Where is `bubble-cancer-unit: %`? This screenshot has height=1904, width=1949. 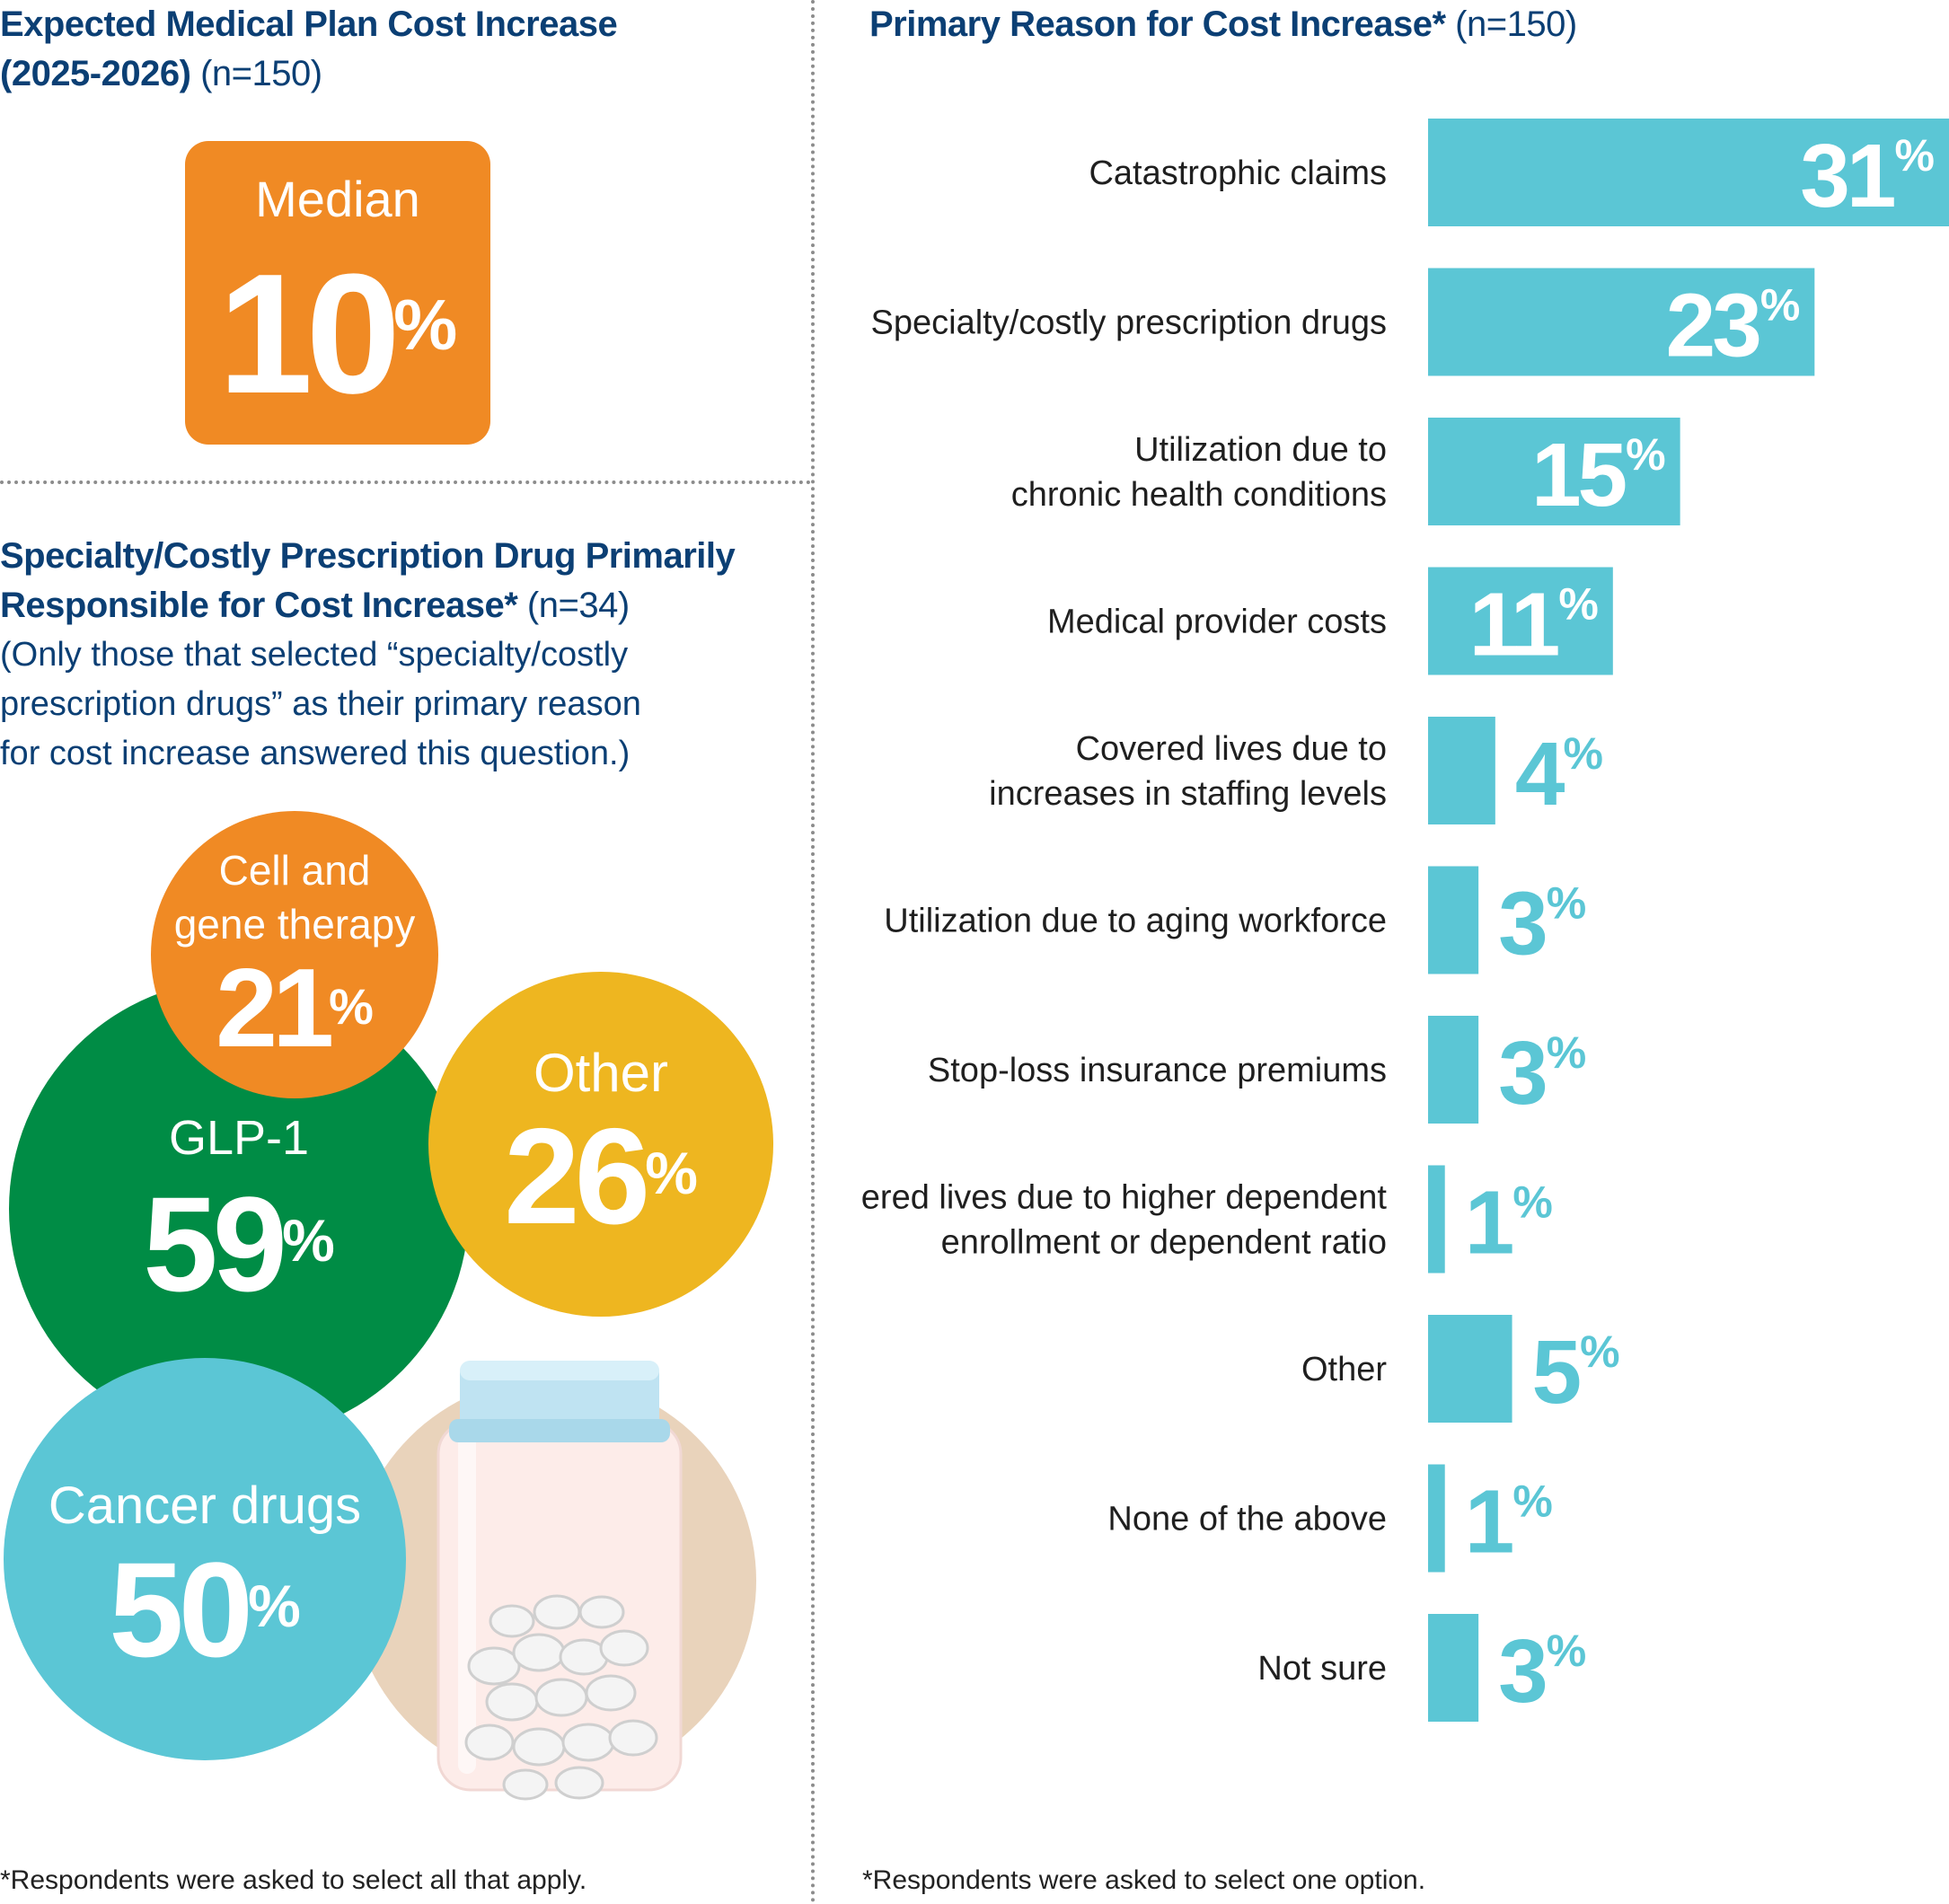
bubble-cancer-unit: % is located at coordinates (274, 1606).